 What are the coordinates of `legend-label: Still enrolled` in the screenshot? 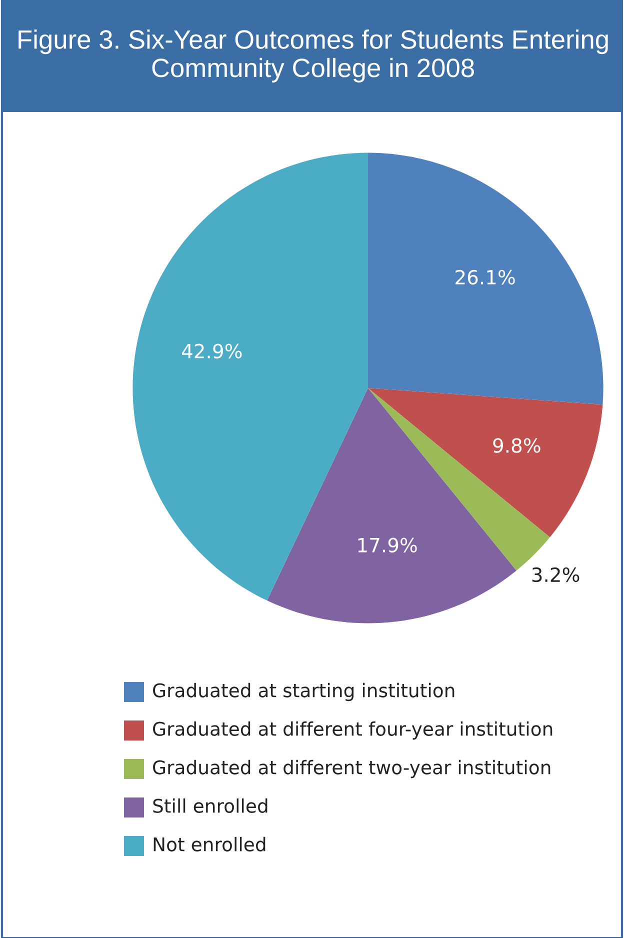 It's located at (210, 805).